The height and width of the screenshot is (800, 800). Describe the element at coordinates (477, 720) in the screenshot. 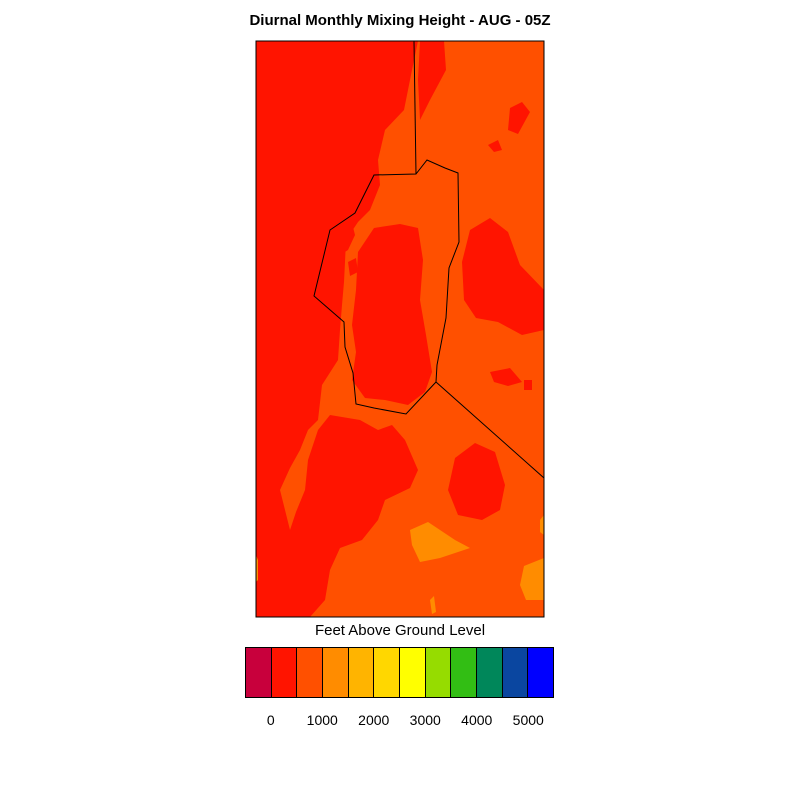

I see `color-bar-tick-label: 4000` at that location.